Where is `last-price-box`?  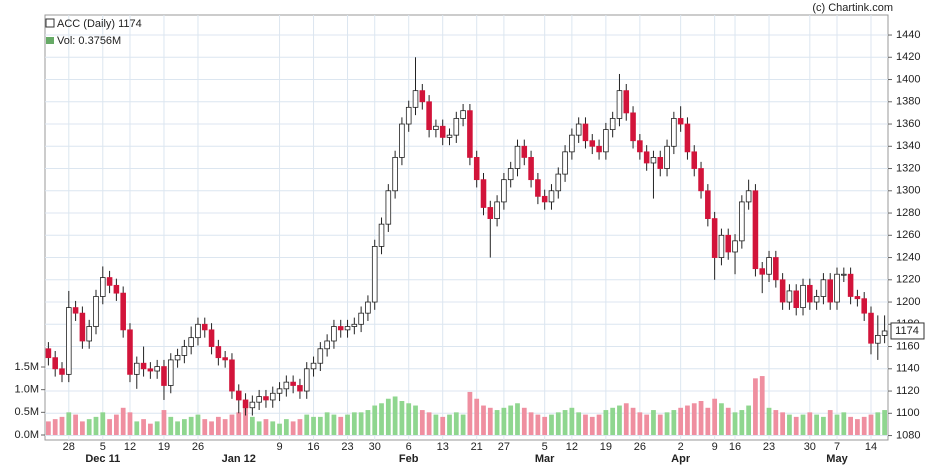 last-price-box is located at coordinates (907, 331).